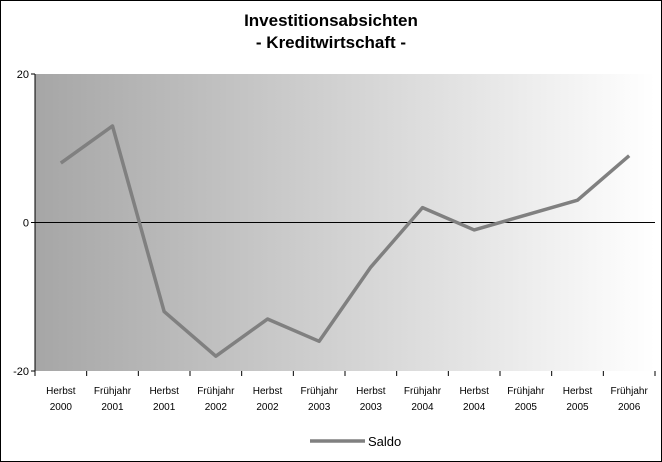  Describe the element at coordinates (21, 372) in the screenshot. I see `y-tick-label: -20` at that location.